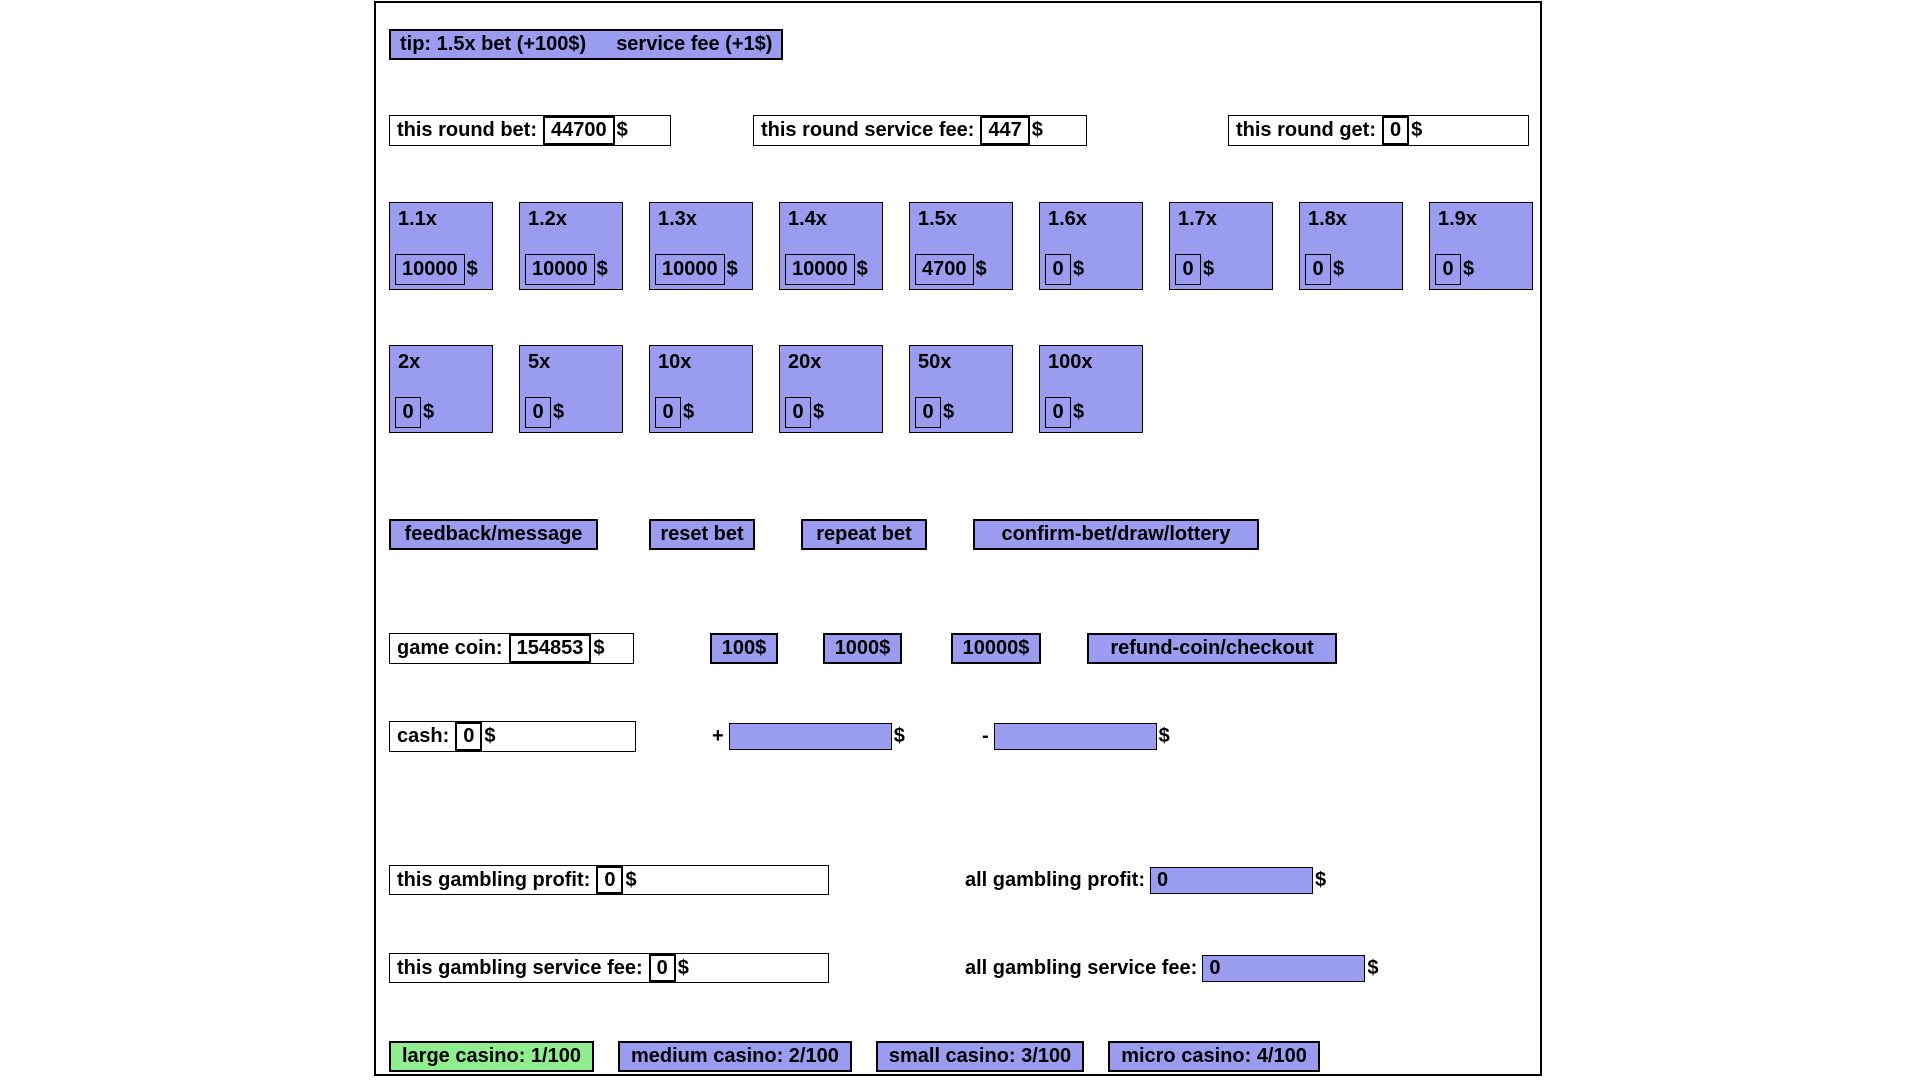 This screenshot has width=1920, height=1080. I want to click on this-gambling-profit-box: this gambling profit: 0 $, so click(609, 880).